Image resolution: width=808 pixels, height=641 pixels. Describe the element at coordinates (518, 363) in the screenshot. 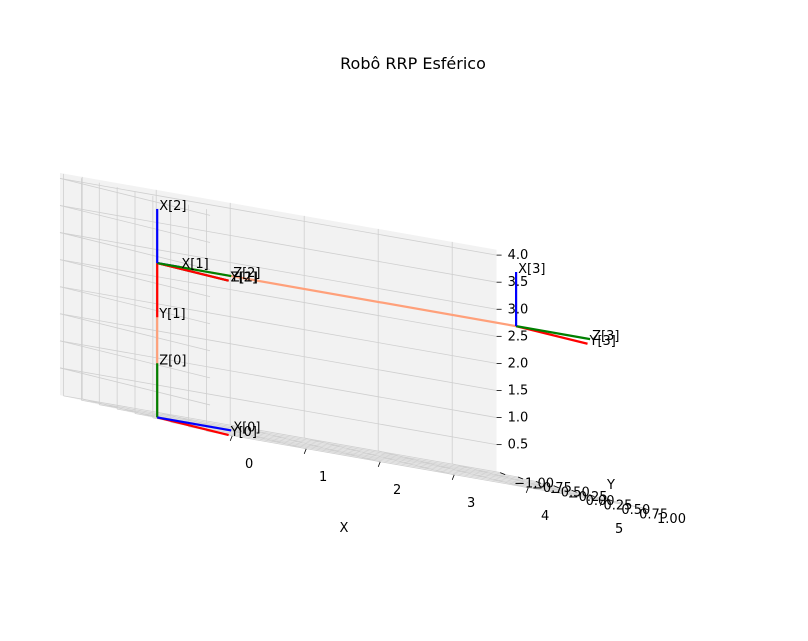

I see `z-tick-label: 2.0` at that location.